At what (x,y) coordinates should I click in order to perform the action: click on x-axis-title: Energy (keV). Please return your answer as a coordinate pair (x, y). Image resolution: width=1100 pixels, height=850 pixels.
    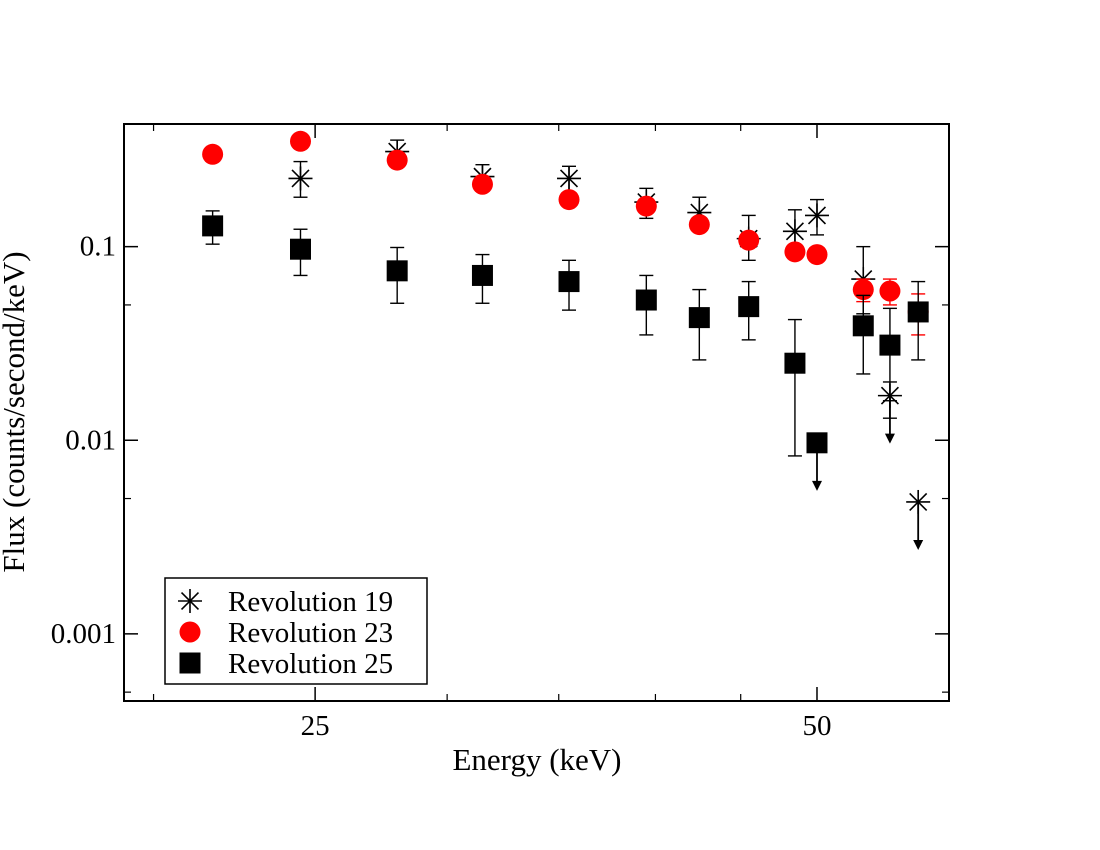
    Looking at the image, I should click on (536, 759).